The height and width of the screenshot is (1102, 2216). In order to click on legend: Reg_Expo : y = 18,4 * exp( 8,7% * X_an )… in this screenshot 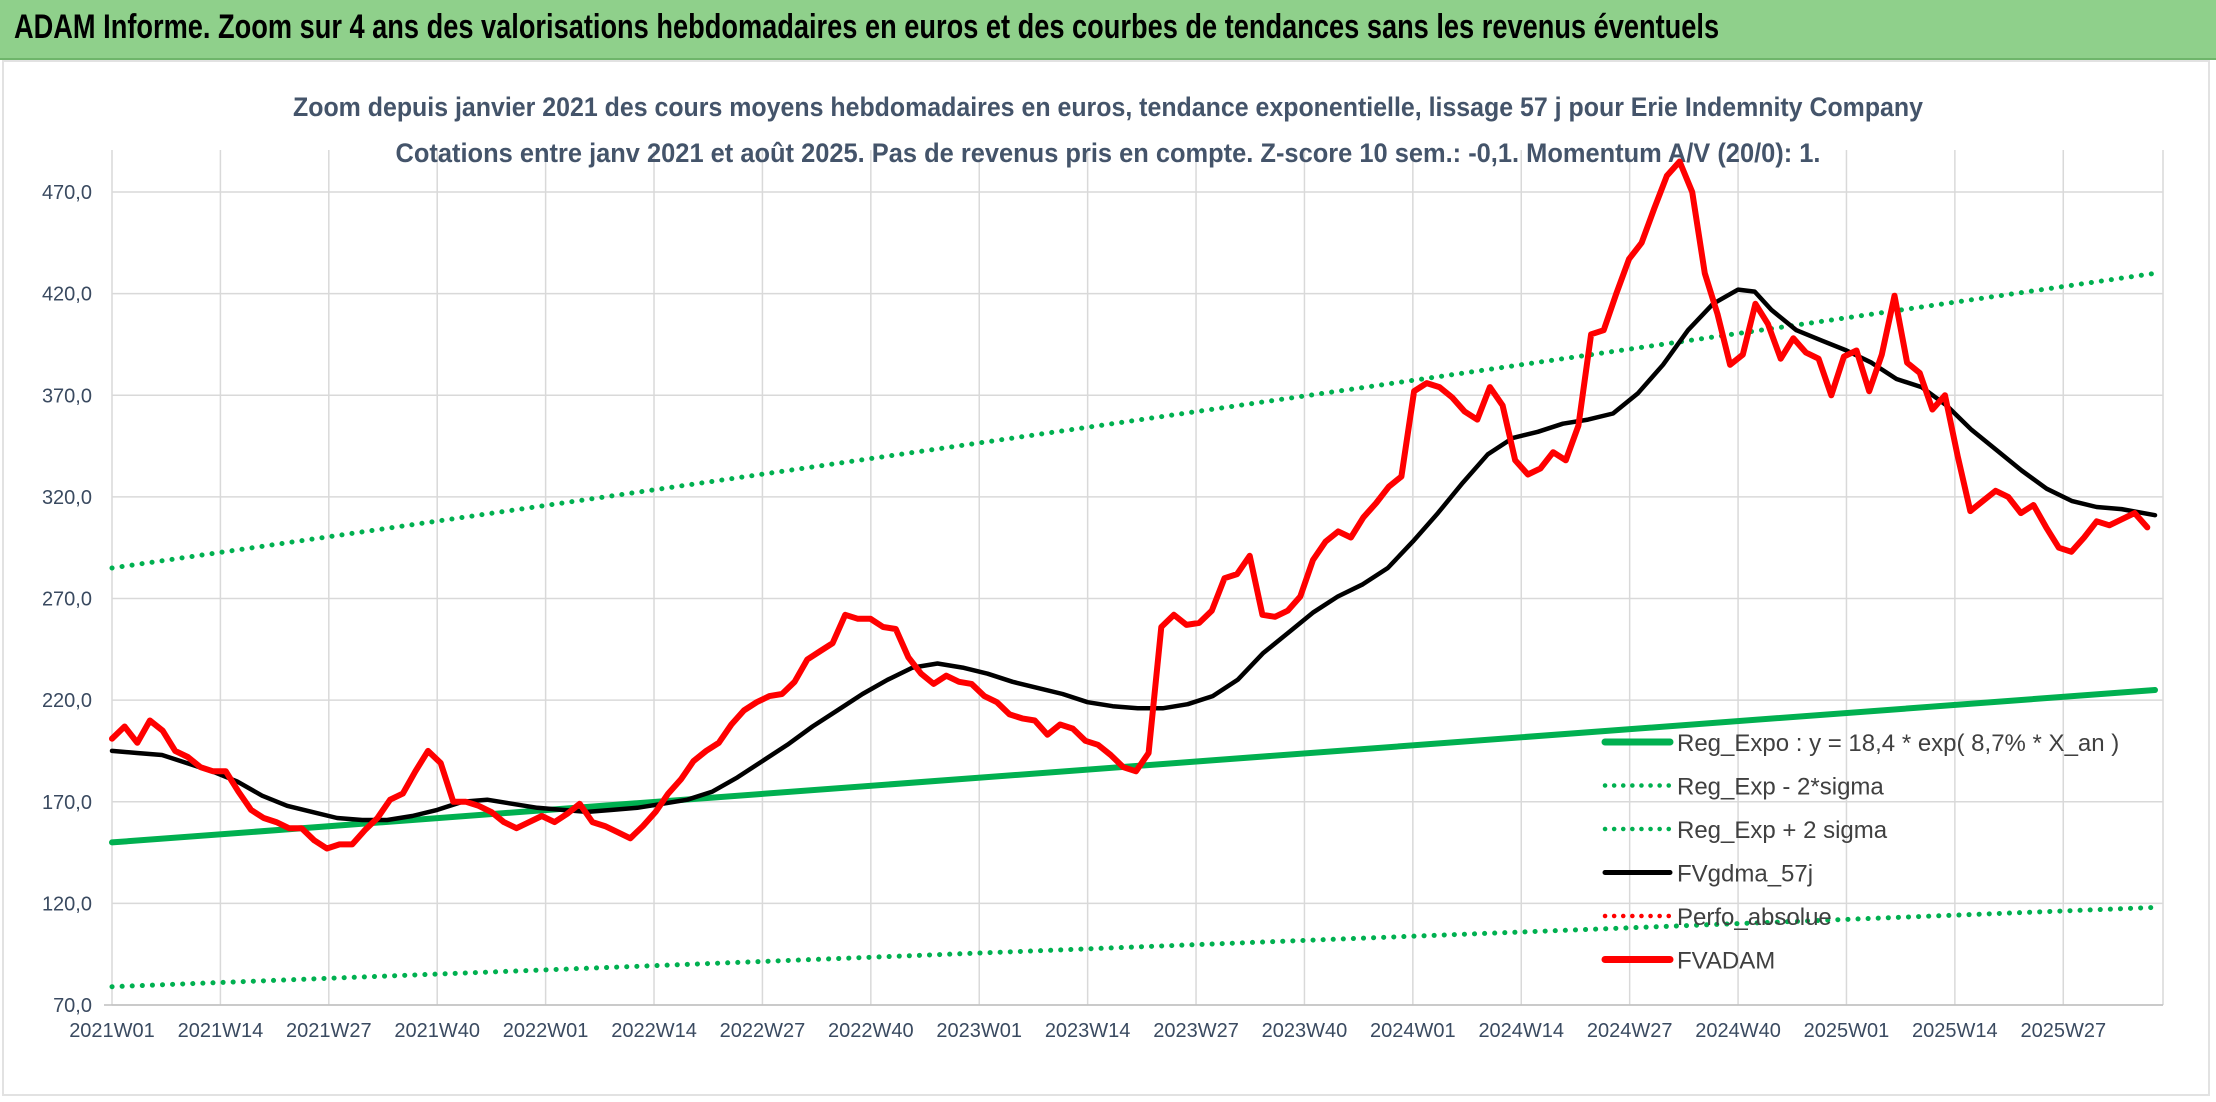, I will do `click(1860, 852)`.